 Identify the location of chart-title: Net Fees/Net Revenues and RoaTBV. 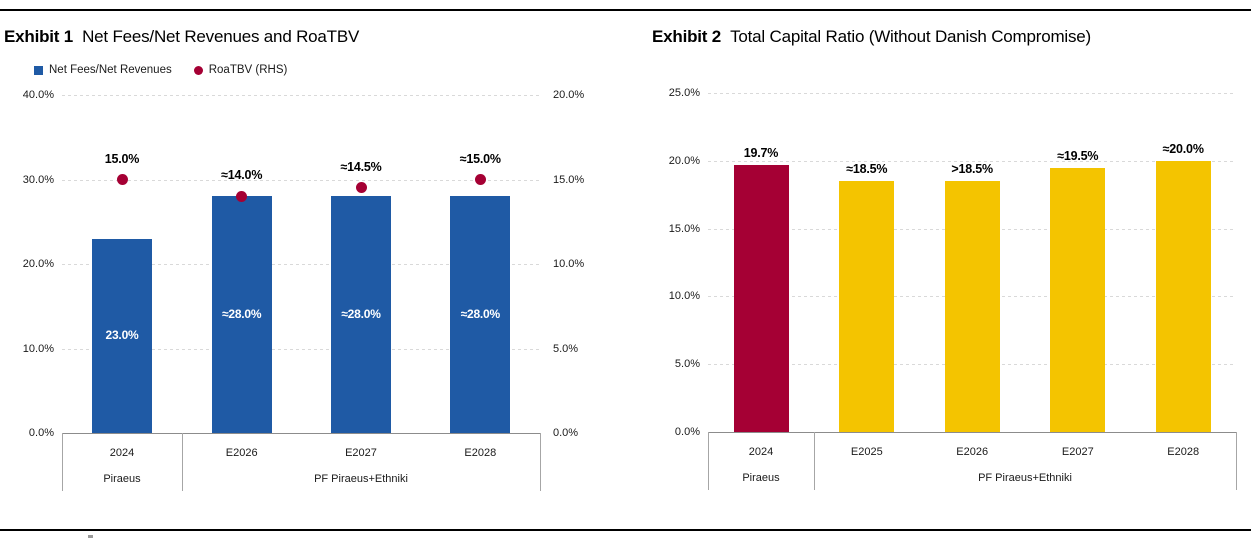
(221, 36).